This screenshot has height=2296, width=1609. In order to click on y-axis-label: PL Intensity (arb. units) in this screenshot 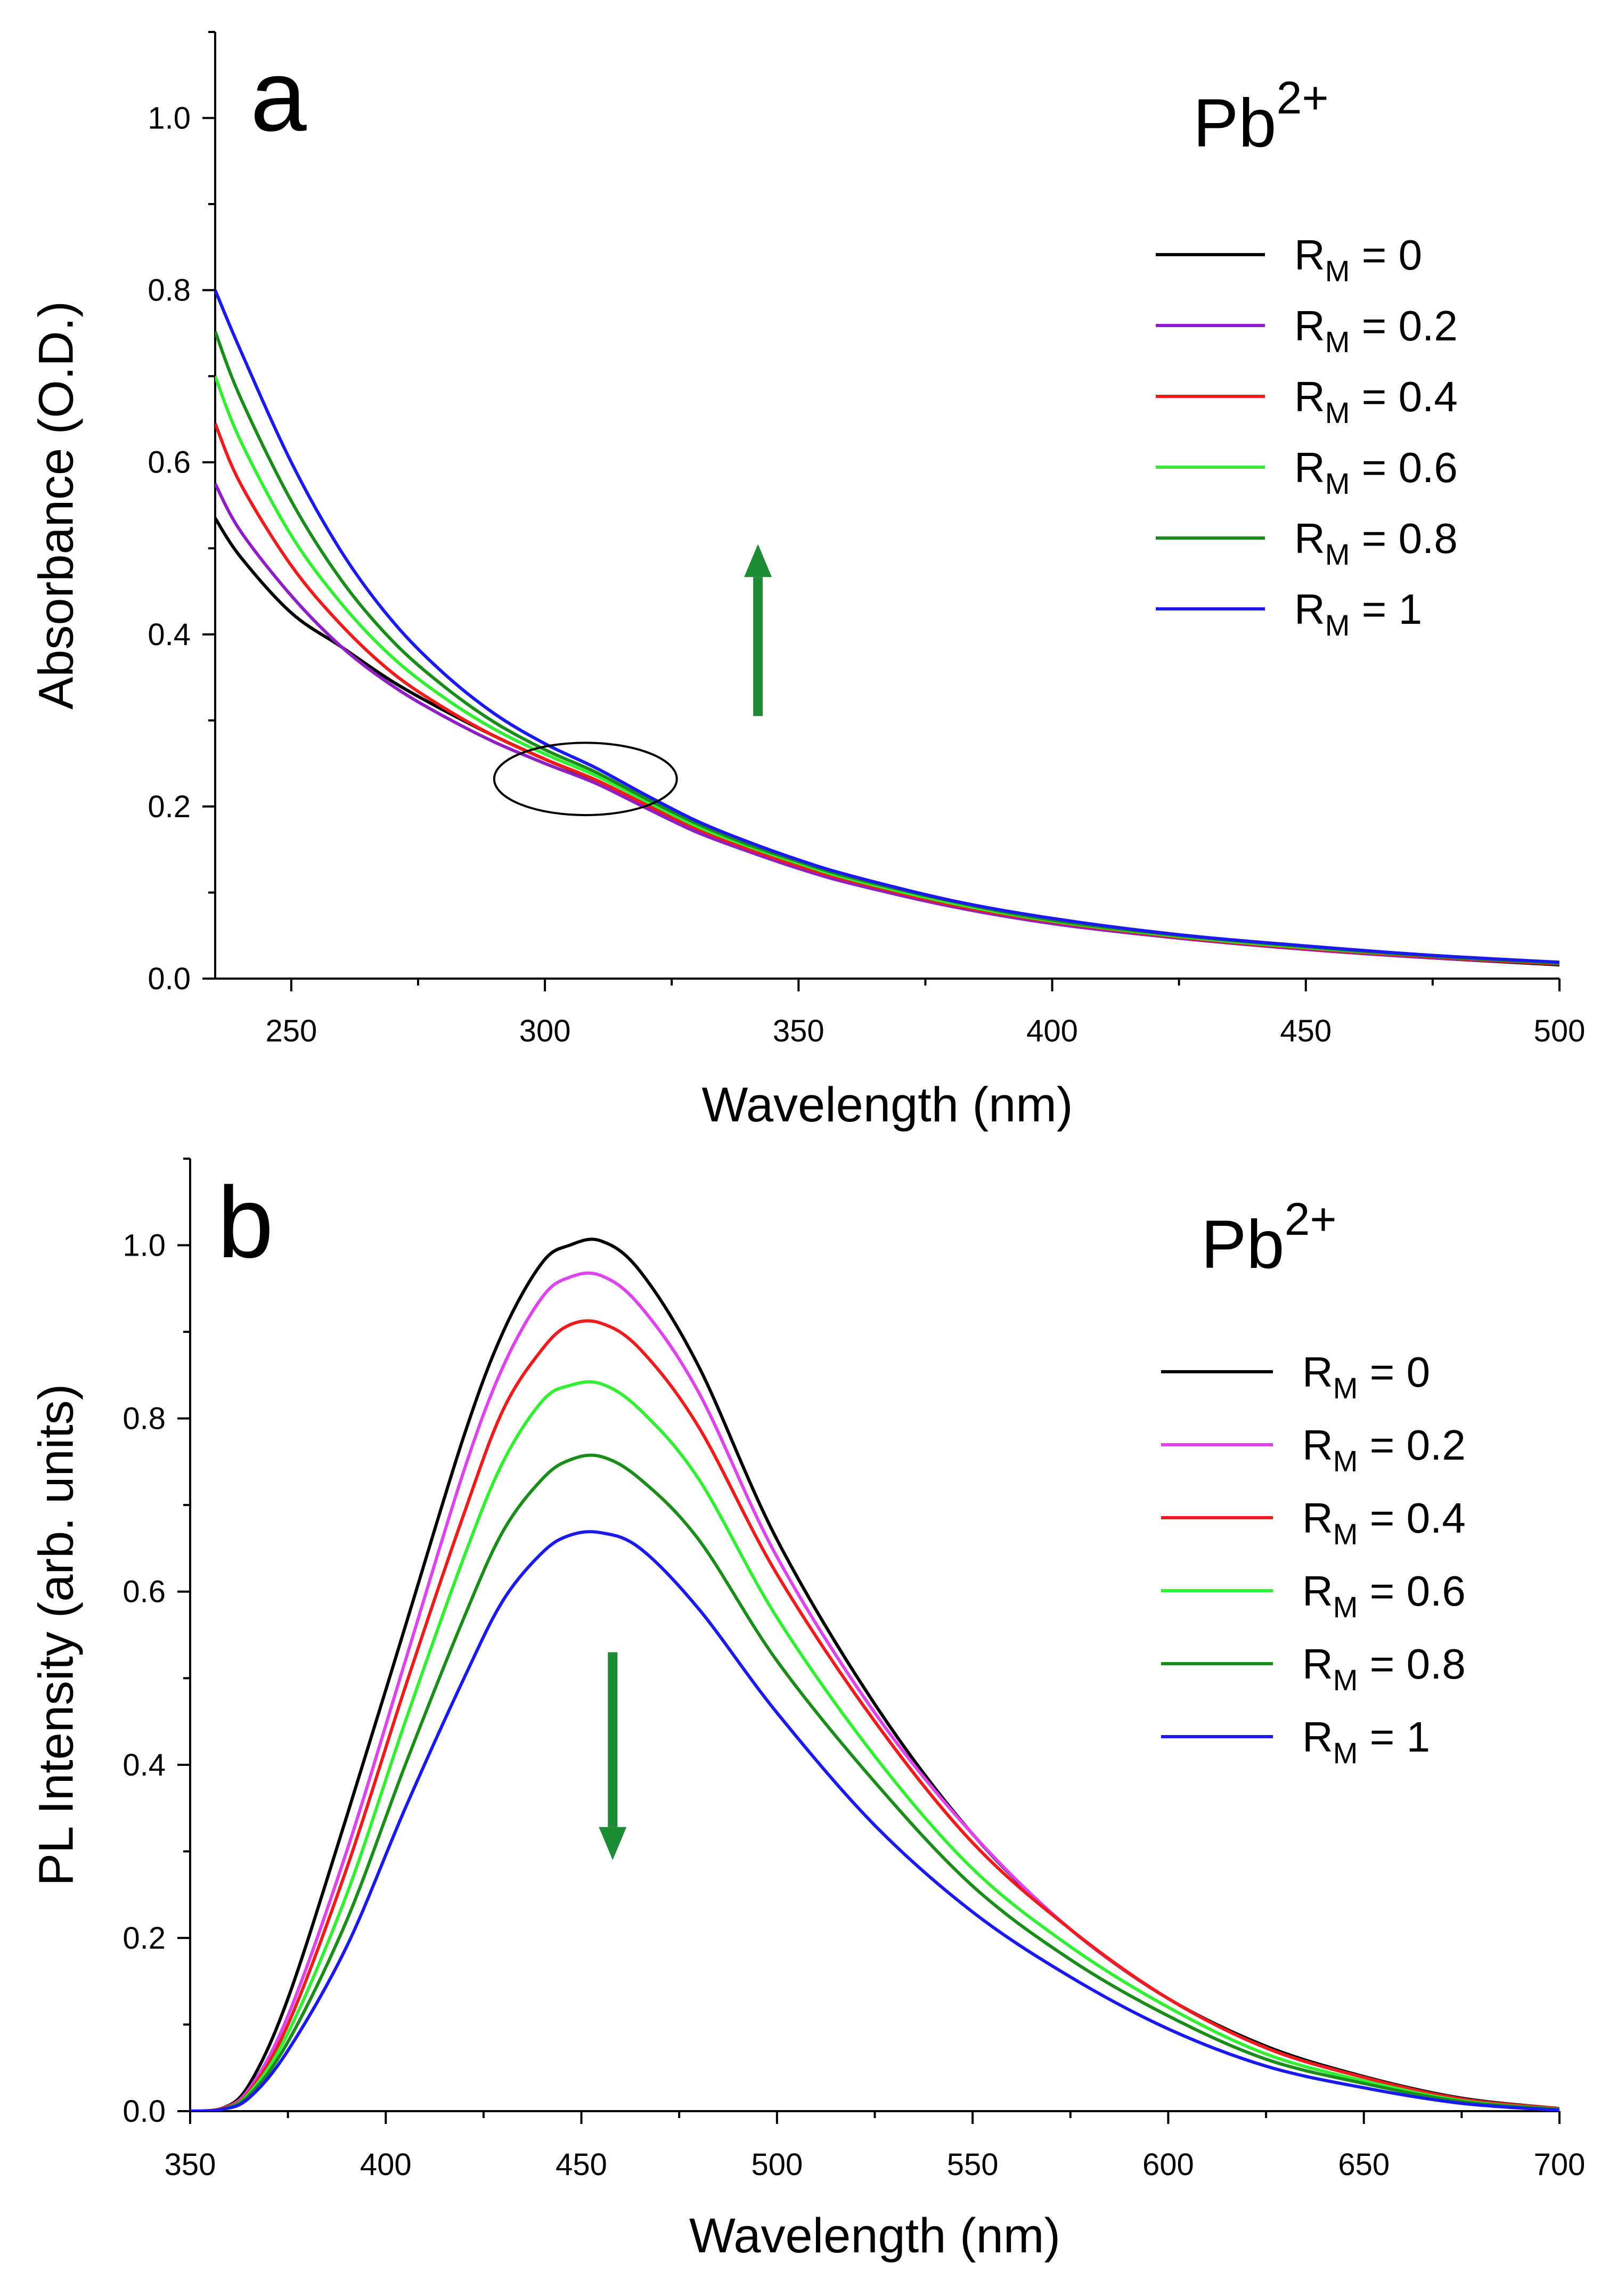, I will do `click(56, 1635)`.